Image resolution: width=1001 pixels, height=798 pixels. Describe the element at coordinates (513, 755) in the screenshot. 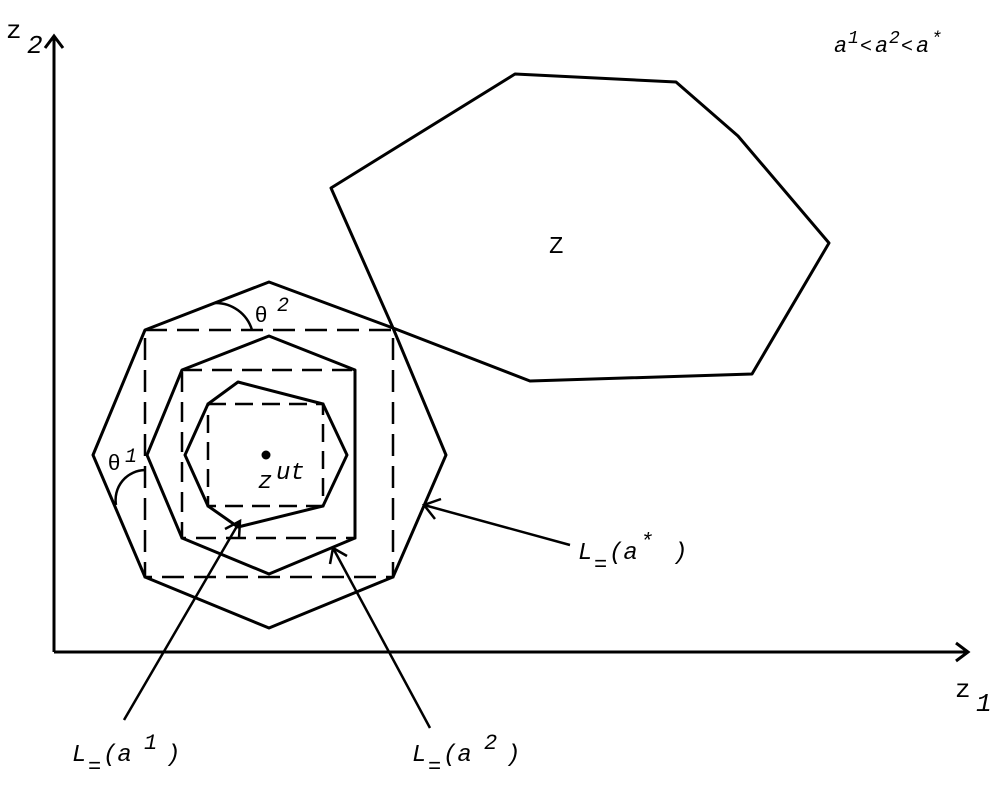

I see `label-a2-close: )` at that location.